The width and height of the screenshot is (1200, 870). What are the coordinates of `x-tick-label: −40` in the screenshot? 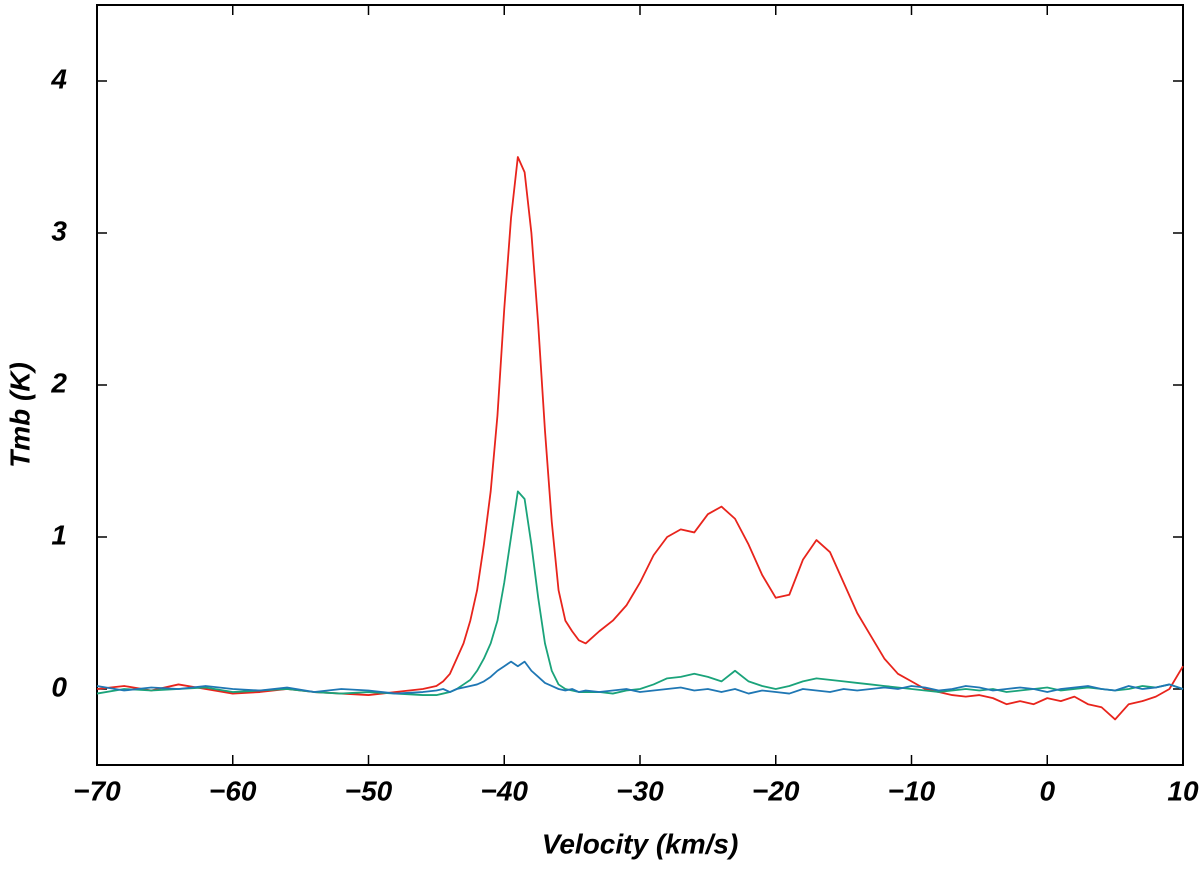 It's located at (505, 790).